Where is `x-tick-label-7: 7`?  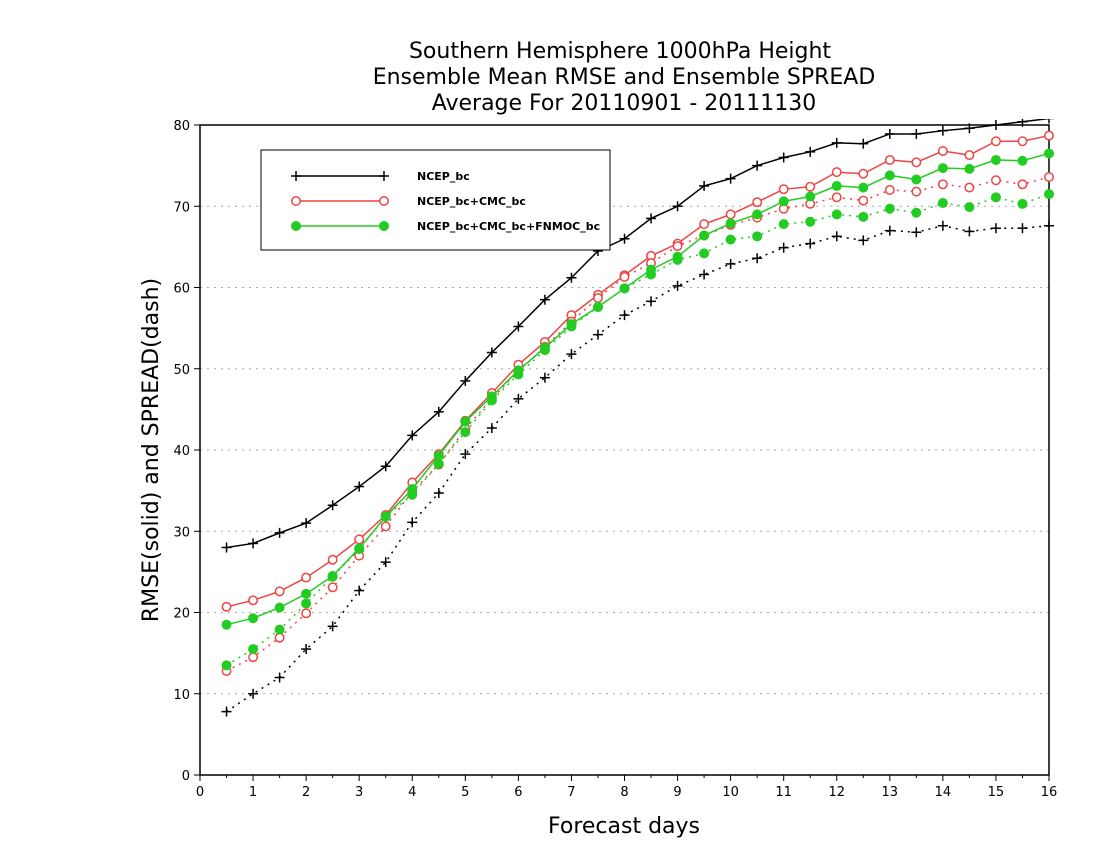
x-tick-label-7: 7 is located at coordinates (571, 792).